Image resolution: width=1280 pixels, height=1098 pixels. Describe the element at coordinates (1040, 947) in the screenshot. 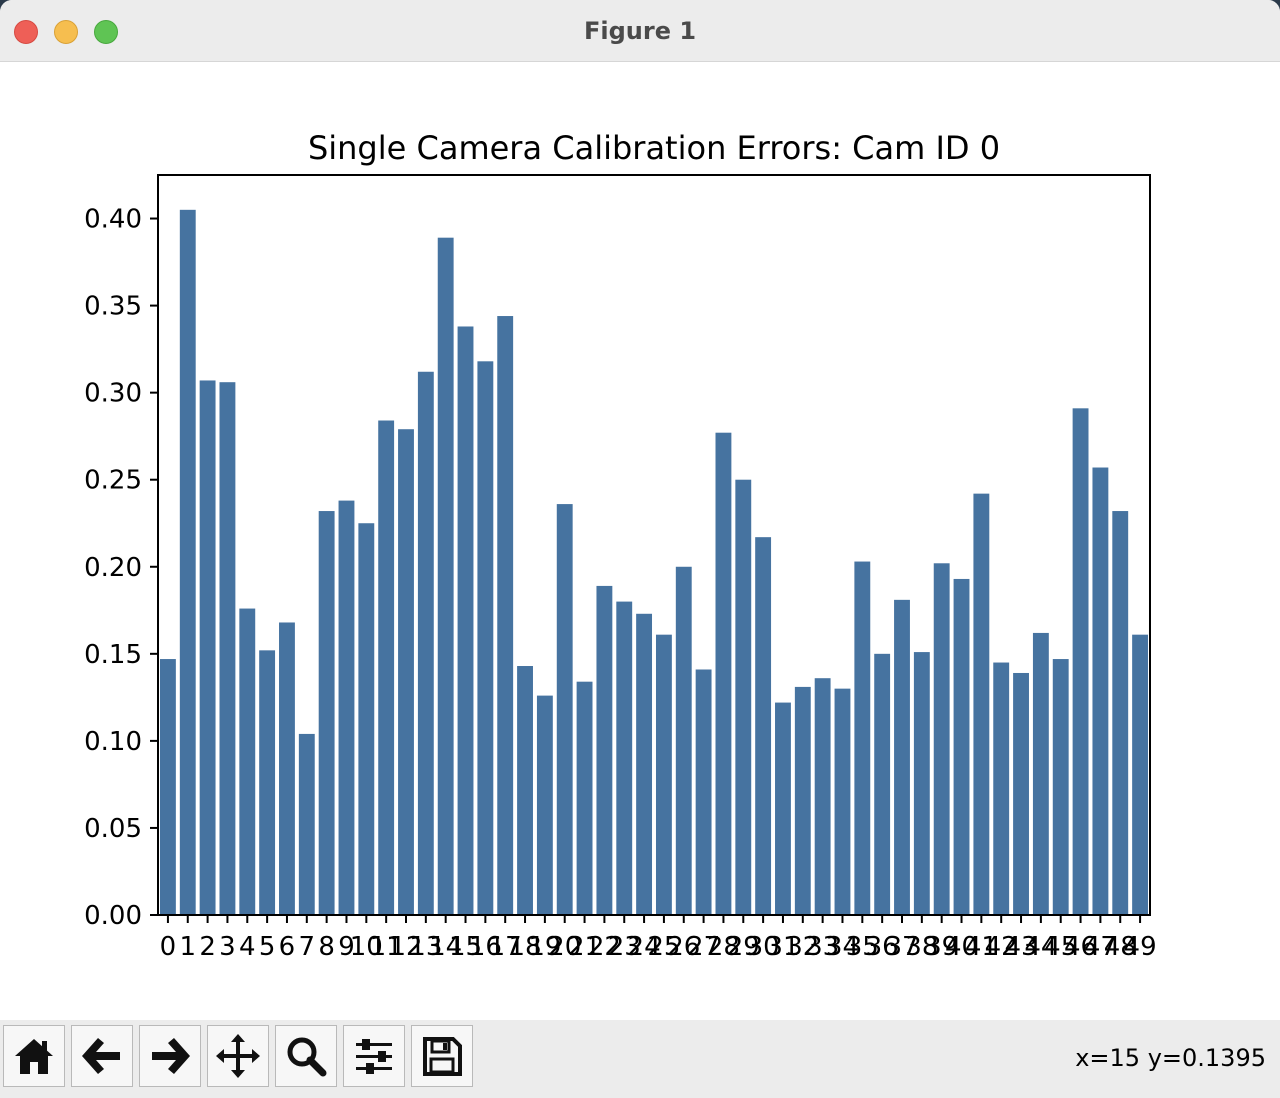

I see `x-tick-label: 44` at that location.